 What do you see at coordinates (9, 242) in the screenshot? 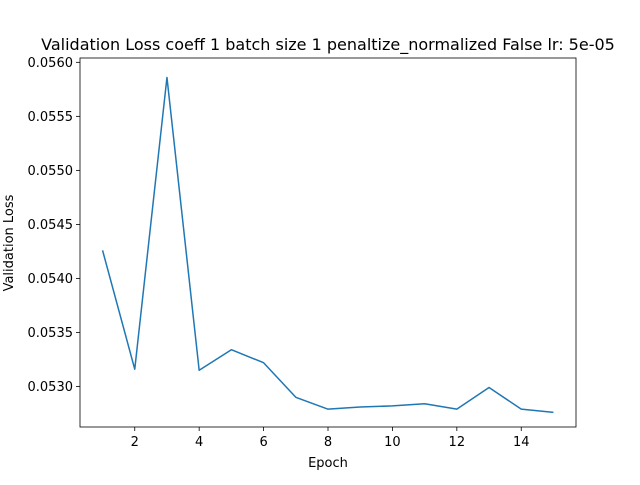
I see `y-axis-label: Validation Loss` at bounding box center [9, 242].